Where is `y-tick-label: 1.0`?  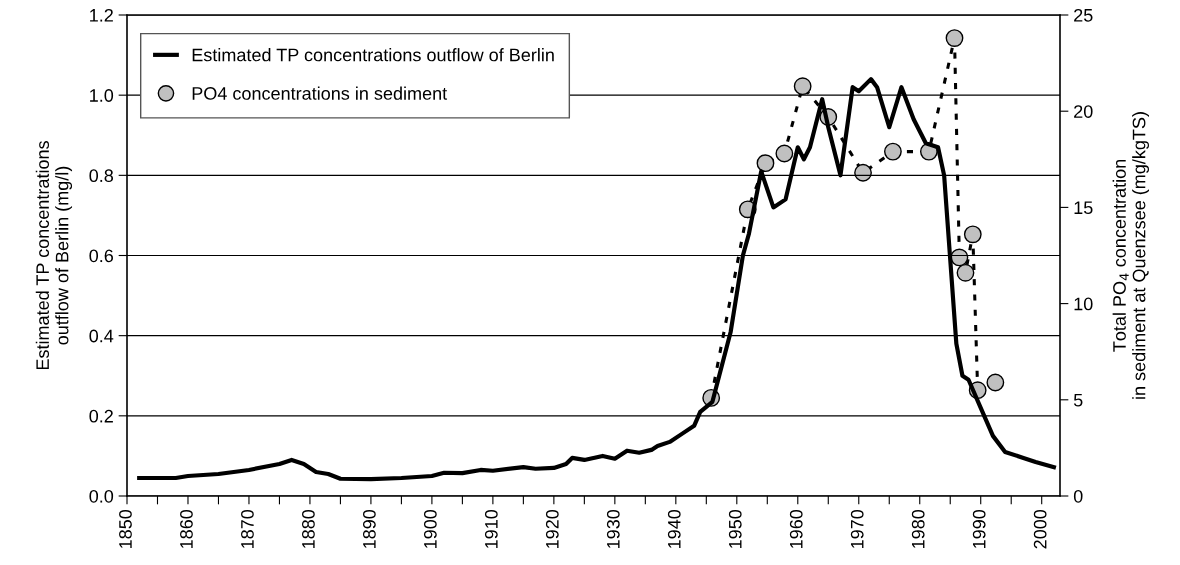 y-tick-label: 1.0 is located at coordinates (102, 95).